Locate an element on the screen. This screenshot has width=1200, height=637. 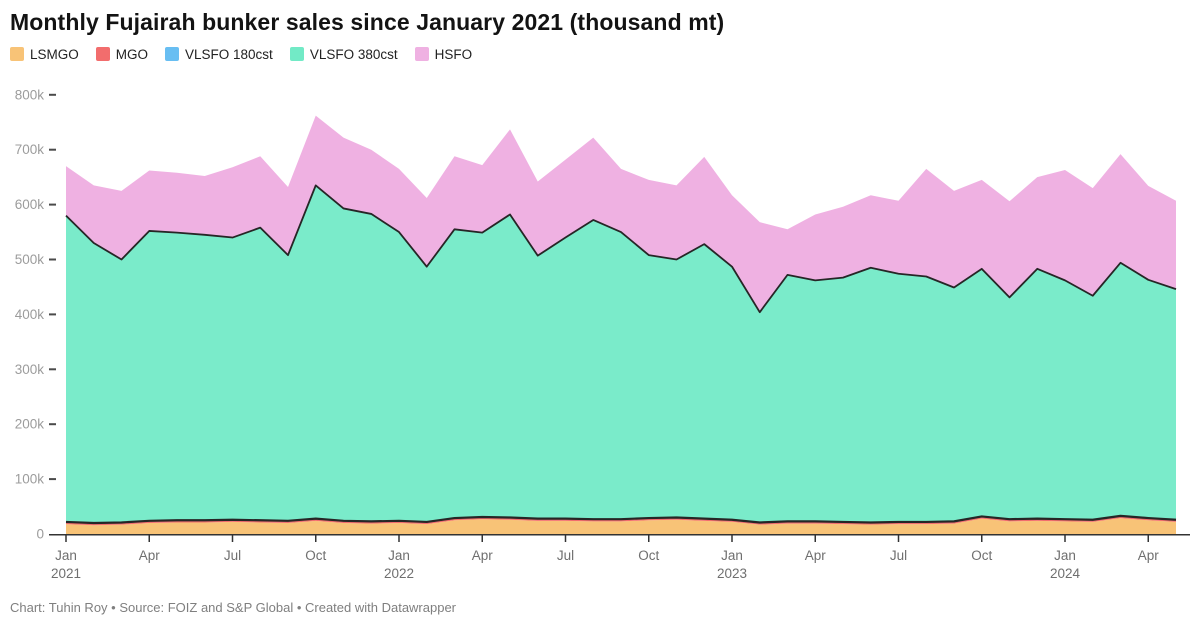
x-axis-label-Jan-2024: Jan is located at coordinates (1065, 555).